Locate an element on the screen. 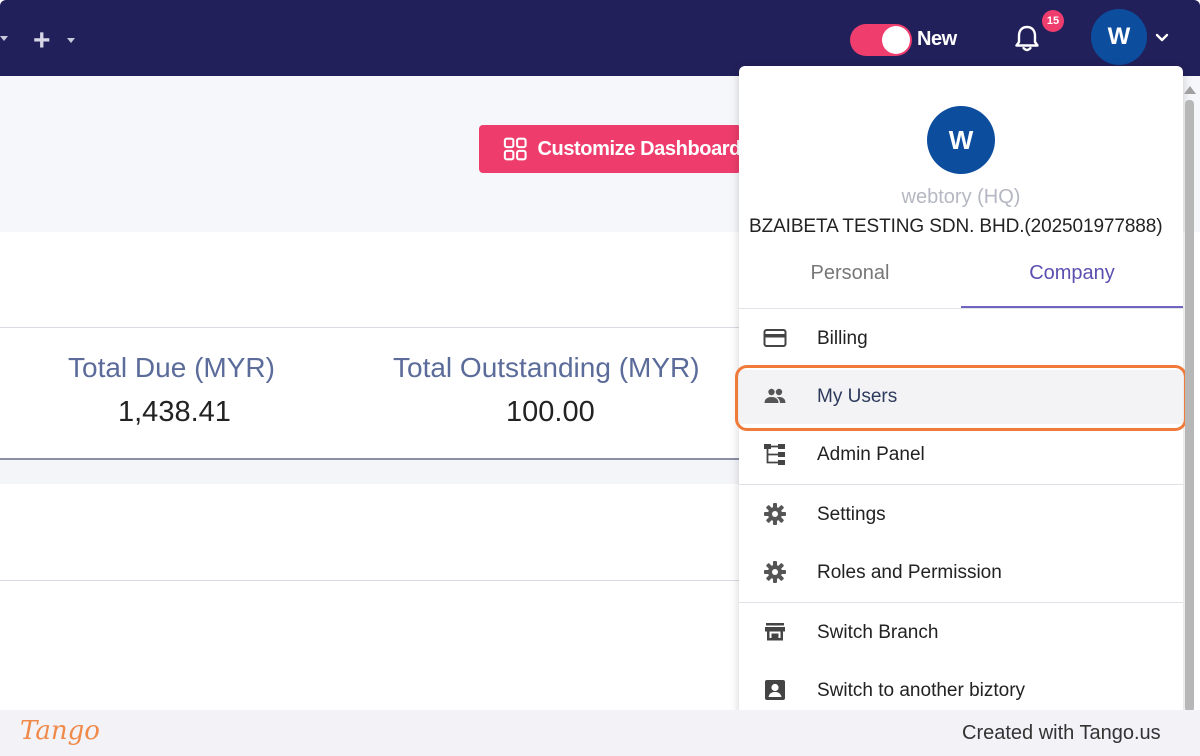 Image resolution: width=1200 pixels, height=756 pixels. total-due-label: Total Due (MYR) is located at coordinates (171, 367).